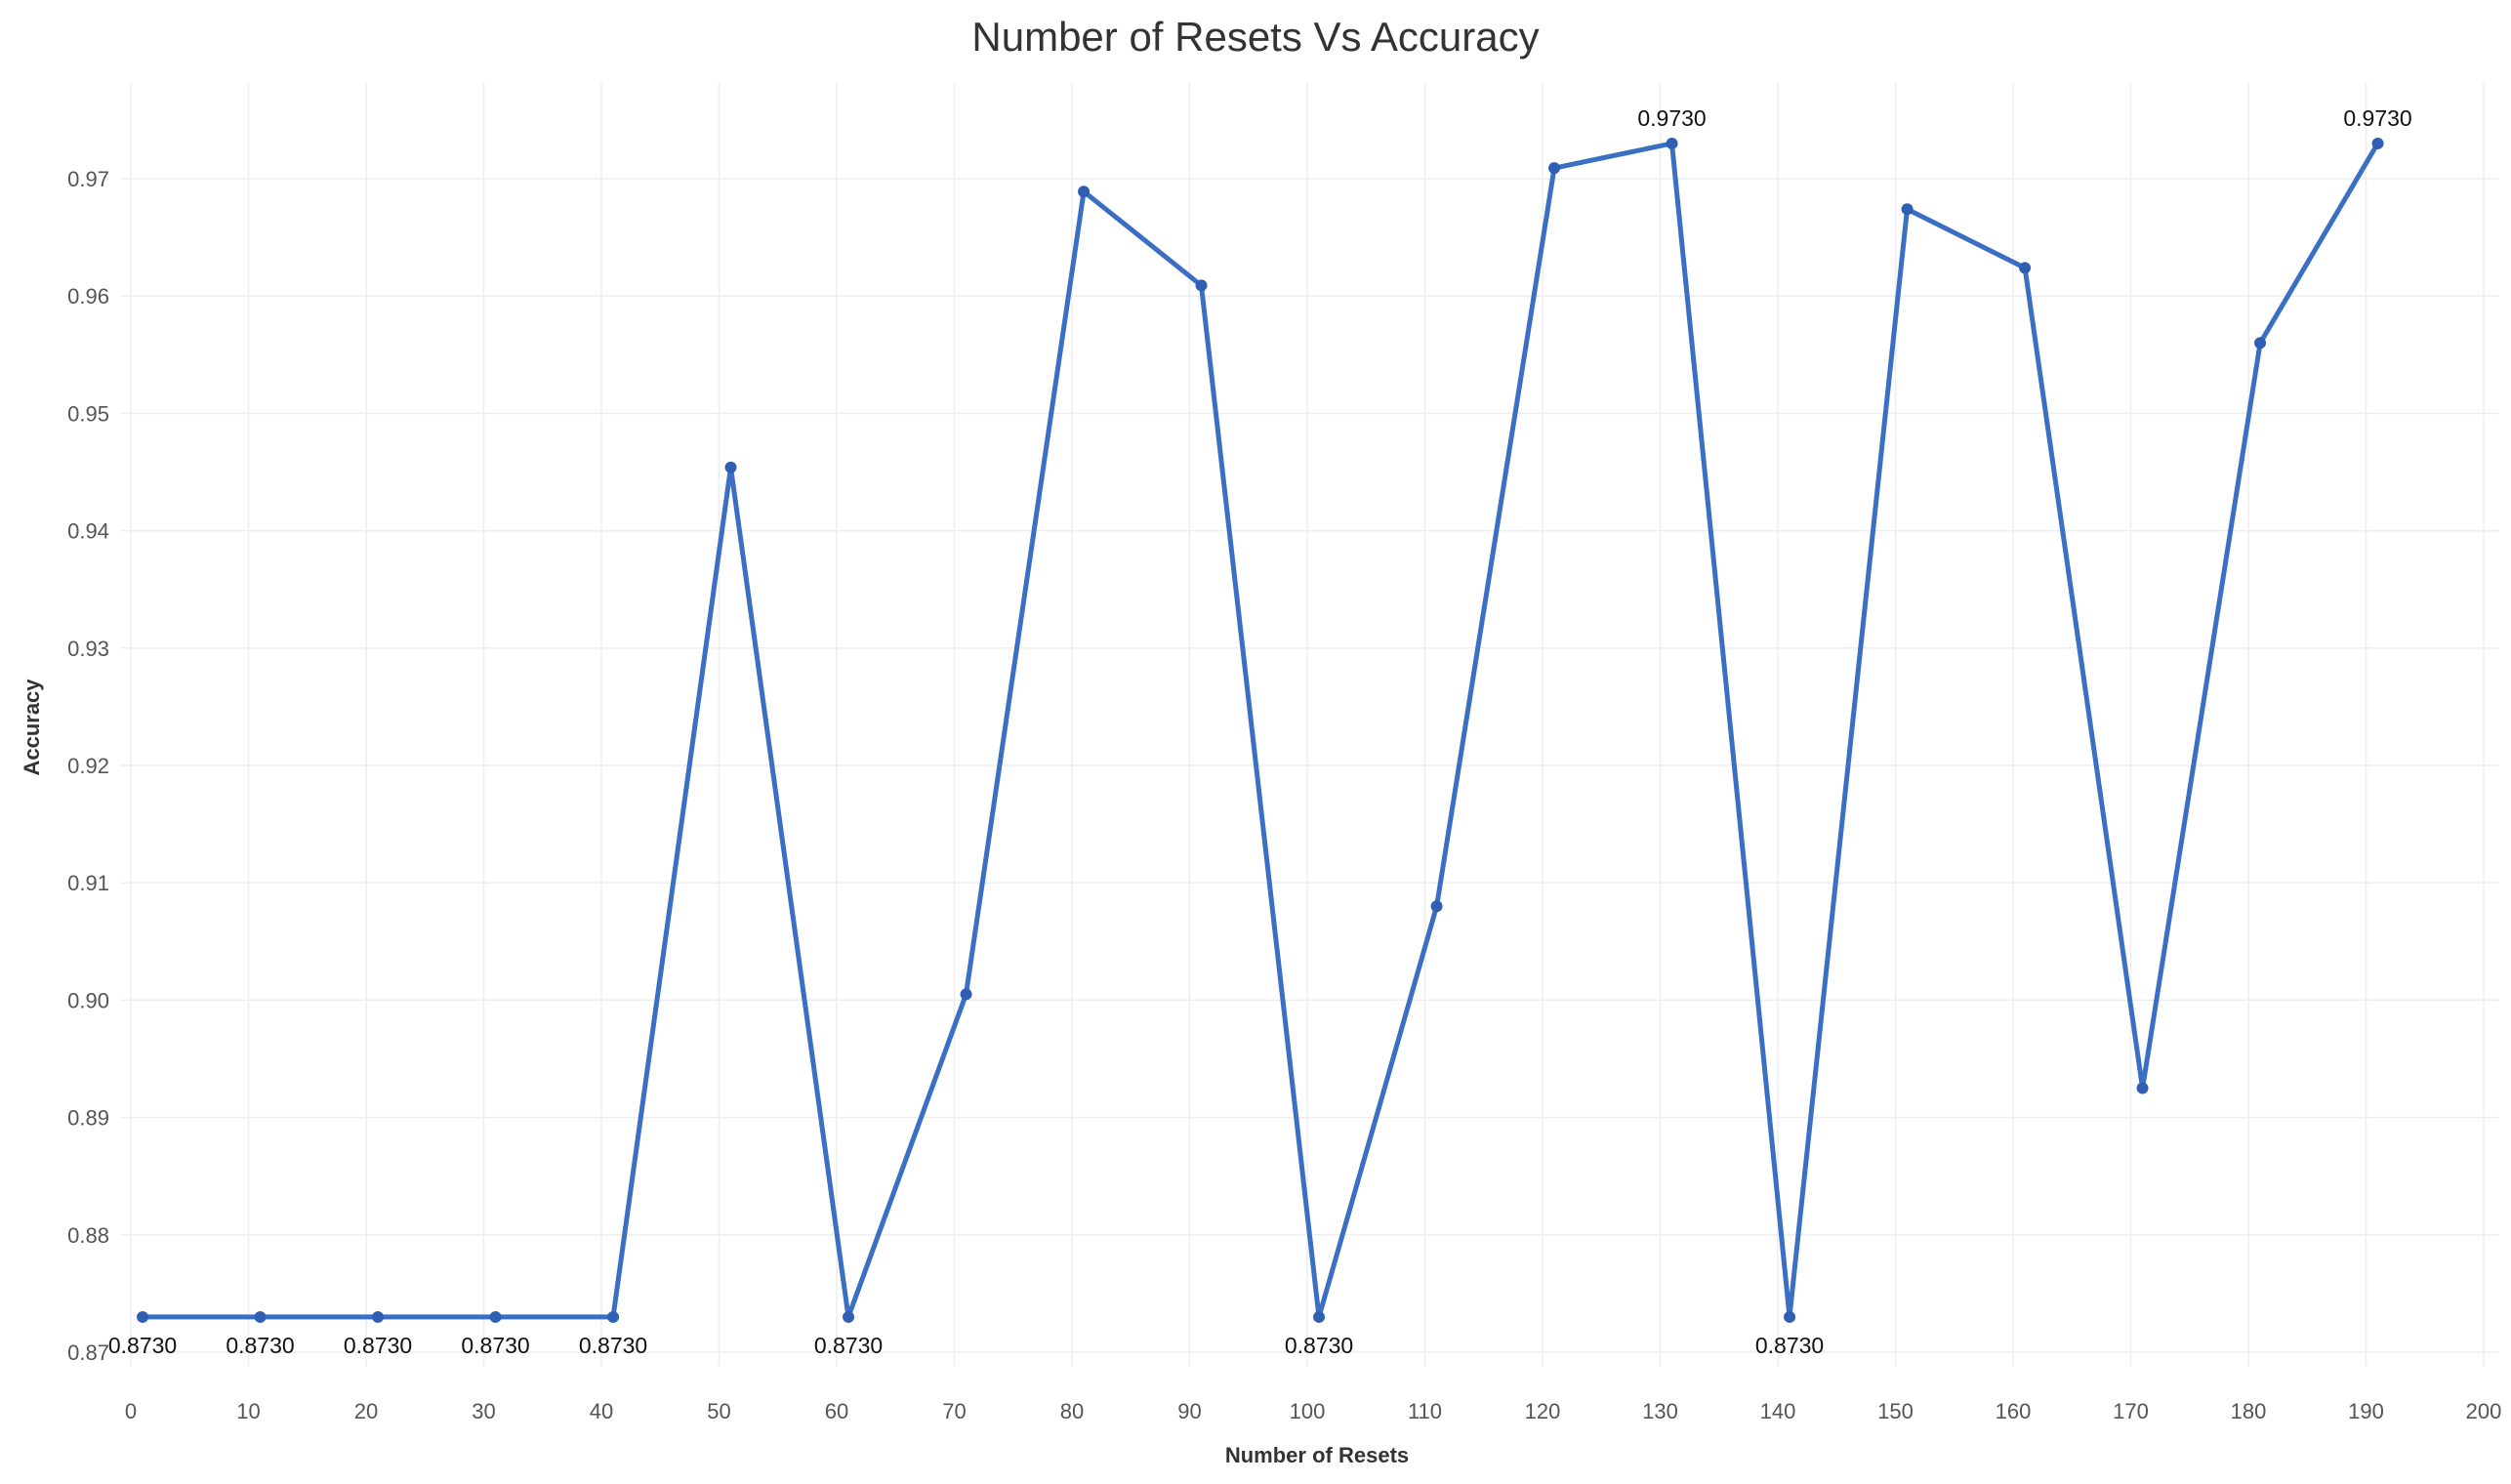 This screenshot has height=1484, width=2511. Describe the element at coordinates (88, 414) in the screenshot. I see `y-tick-label: 0.95` at that location.